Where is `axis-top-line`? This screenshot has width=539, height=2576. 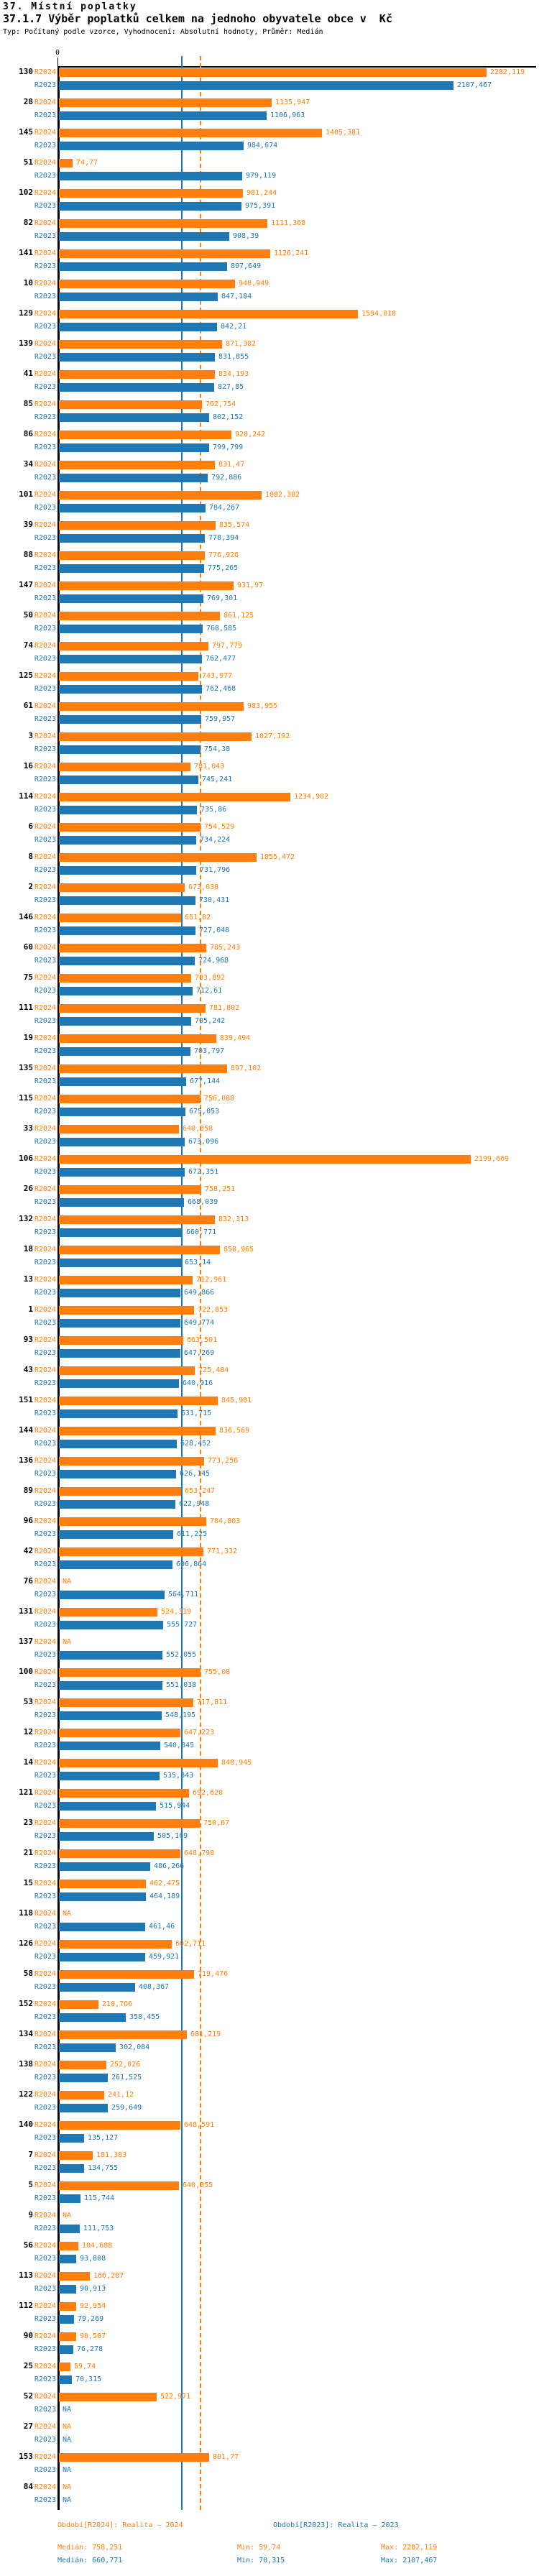 axis-top-line is located at coordinates (296, 67).